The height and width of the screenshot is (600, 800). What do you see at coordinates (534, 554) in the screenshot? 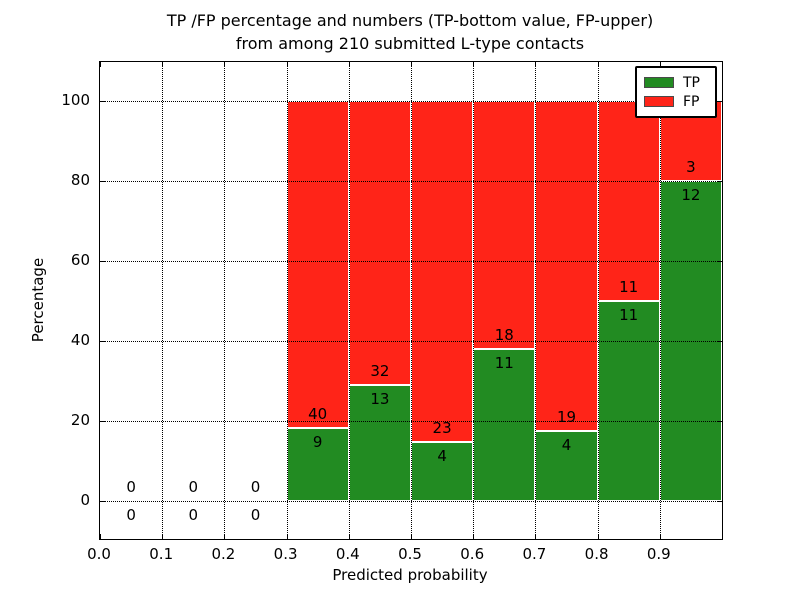
I see `x-tick-label: 0.7` at bounding box center [534, 554].